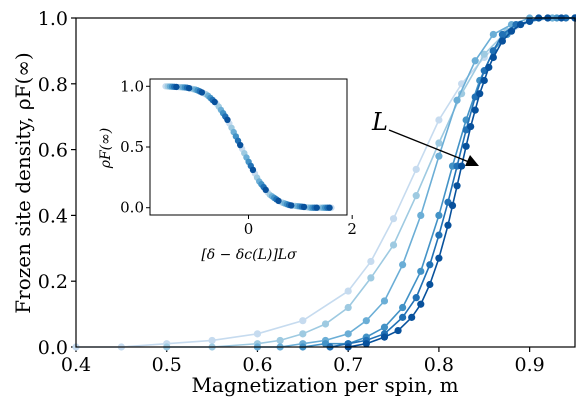  What do you see at coordinates (379, 122) in the screenshot?
I see `system-size-annotation: L` at bounding box center [379, 122].